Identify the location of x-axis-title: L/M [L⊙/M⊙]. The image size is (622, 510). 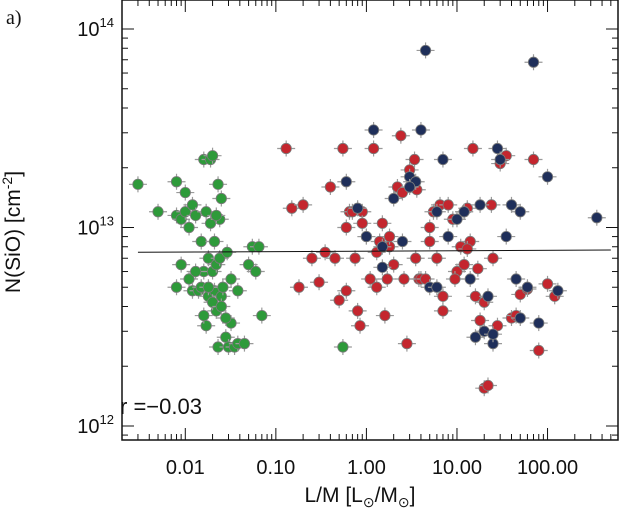
(360, 497).